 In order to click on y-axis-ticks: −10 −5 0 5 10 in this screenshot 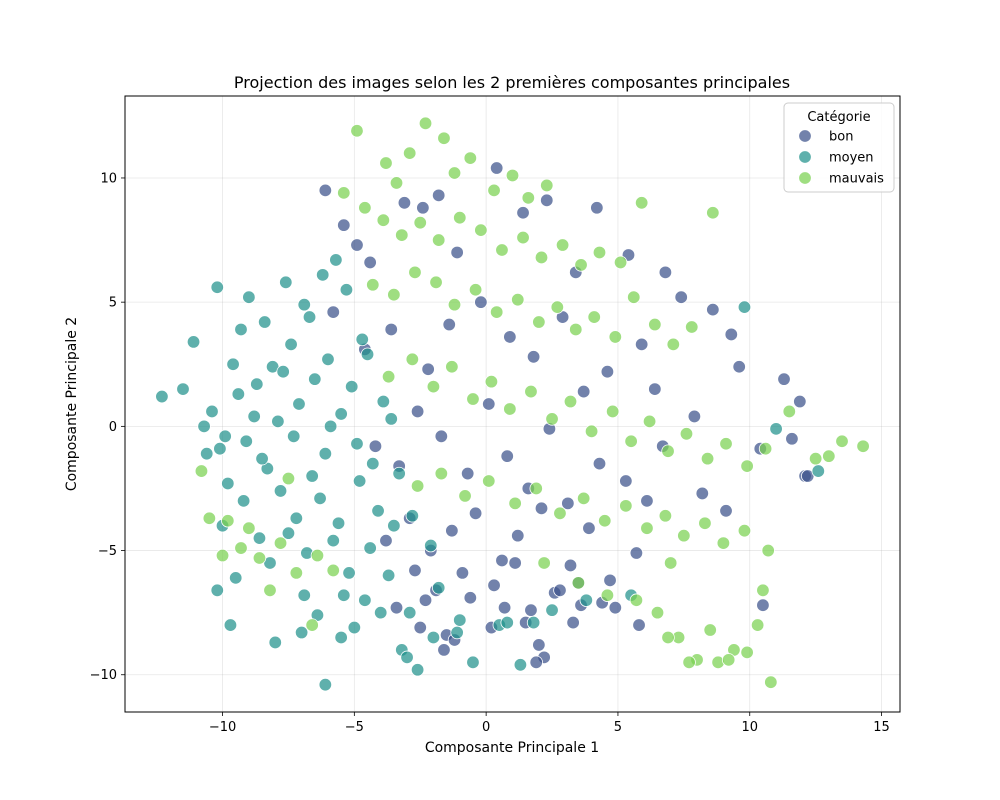, I will do `click(107, 427)`.